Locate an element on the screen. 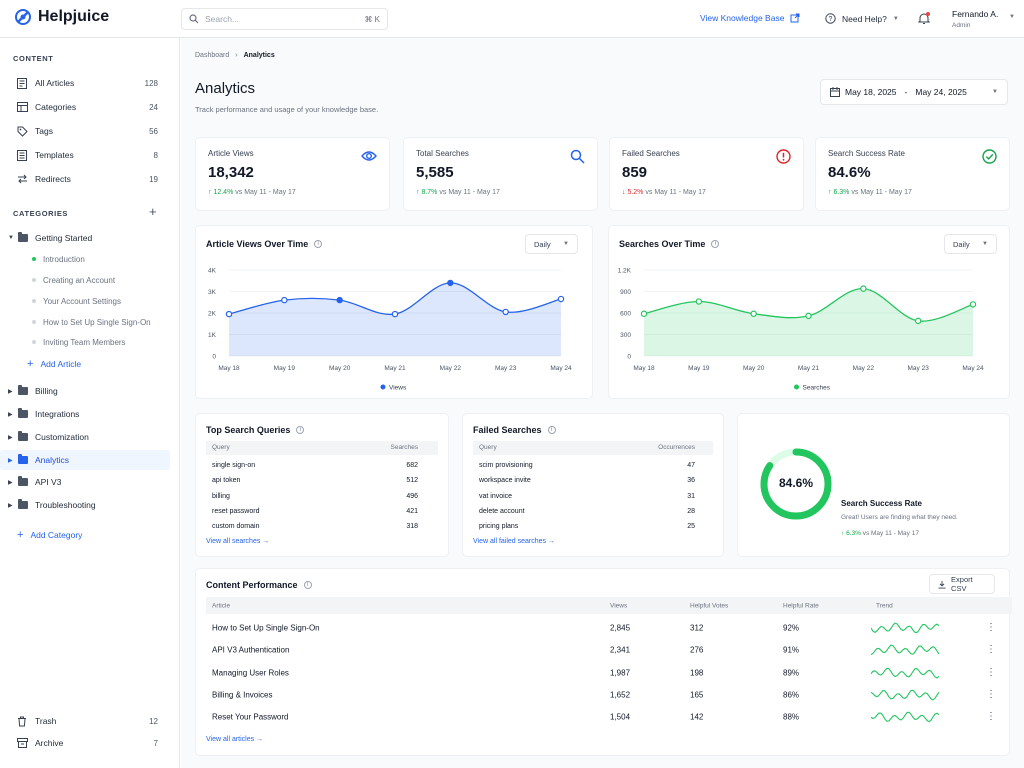 The height and width of the screenshot is (768, 1024). sidebar-item-trash: Trash 12 is located at coordinates (85, 721).